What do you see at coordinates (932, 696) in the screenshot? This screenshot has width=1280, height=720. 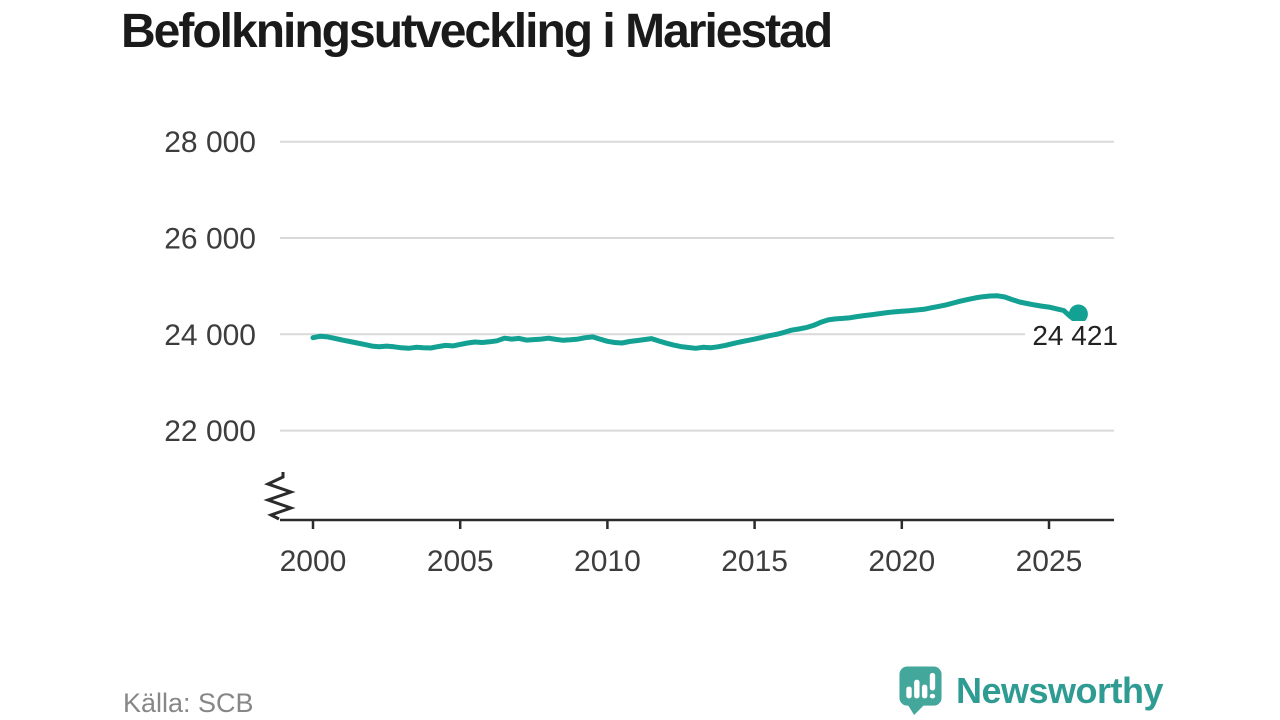 I see `exclamation-dot` at bounding box center [932, 696].